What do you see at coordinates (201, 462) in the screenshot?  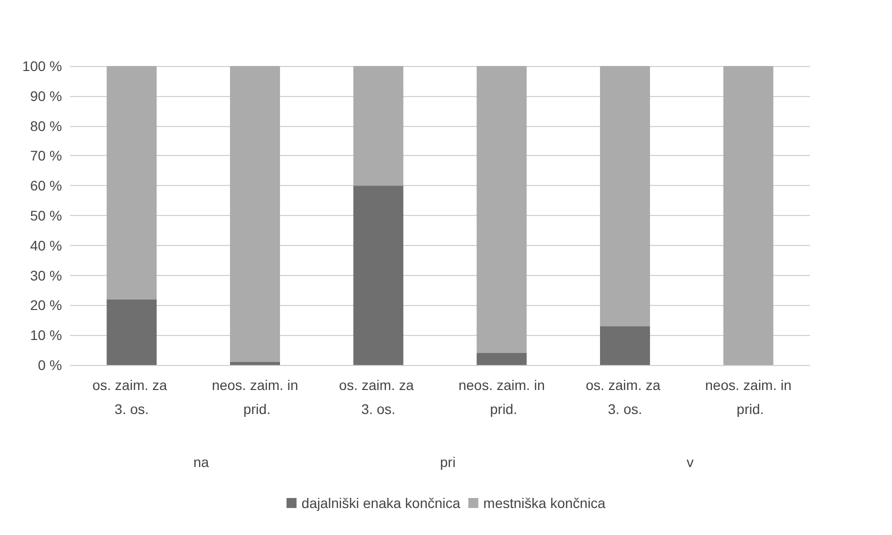 I see `text: na` at bounding box center [201, 462].